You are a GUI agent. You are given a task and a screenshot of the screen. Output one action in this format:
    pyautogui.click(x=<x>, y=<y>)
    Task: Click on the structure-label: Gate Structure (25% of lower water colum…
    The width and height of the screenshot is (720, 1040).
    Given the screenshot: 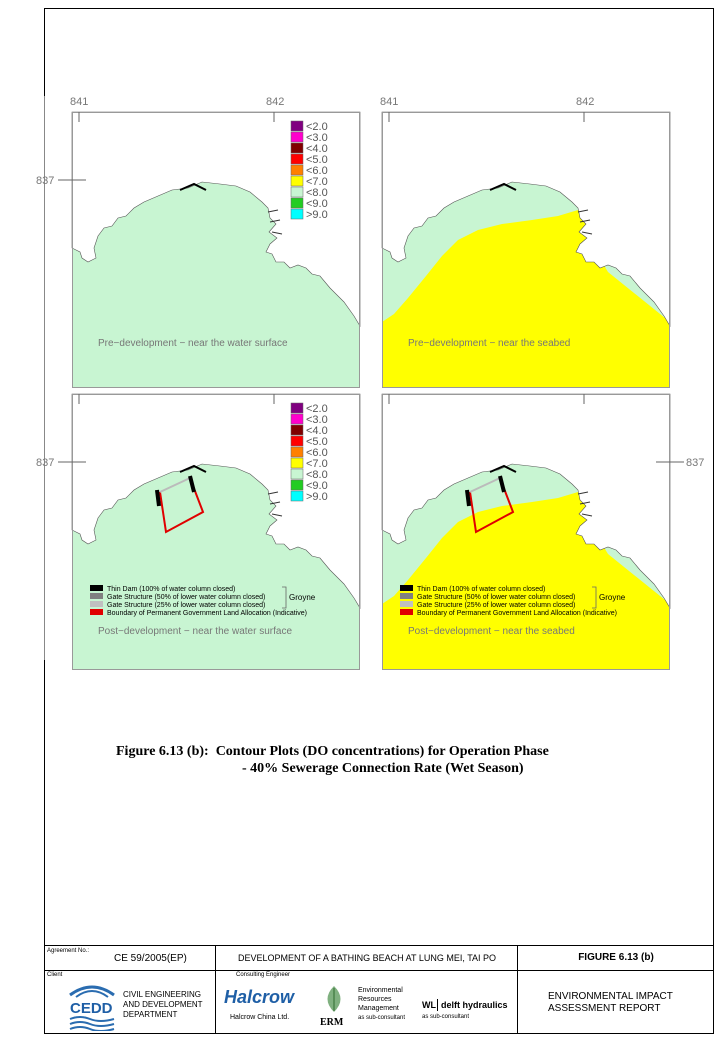 What is the action you would take?
    pyautogui.click(x=186, y=605)
    